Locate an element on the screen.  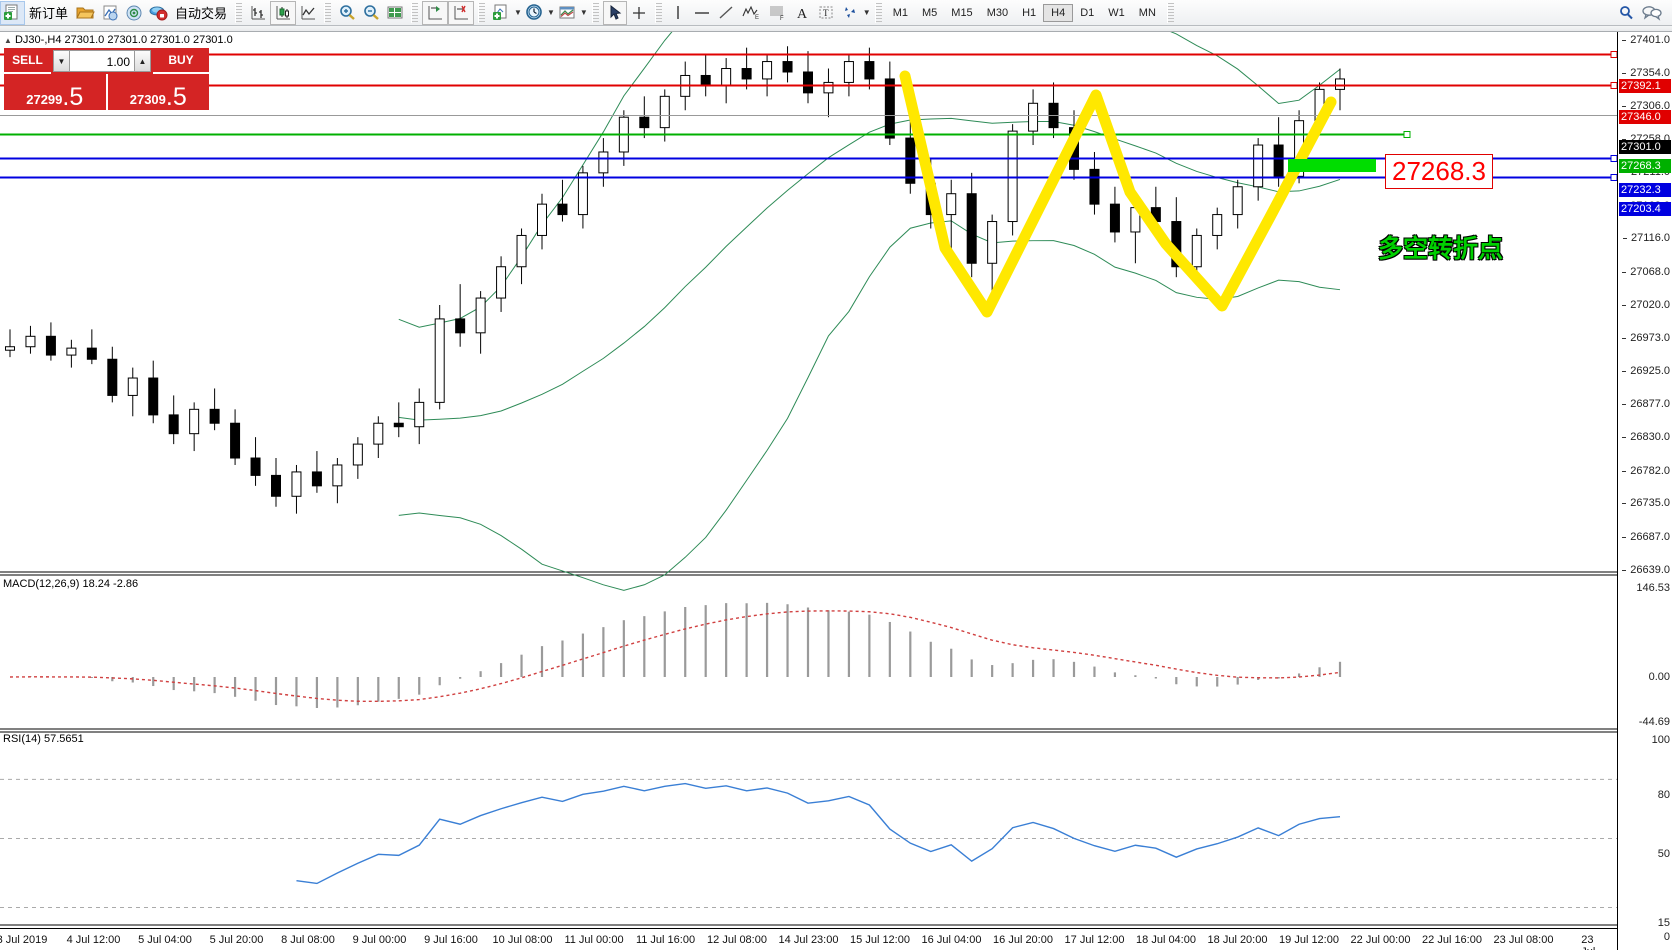
time-axis-tick: 18 Jul 04:00 is located at coordinates (1166, 940).